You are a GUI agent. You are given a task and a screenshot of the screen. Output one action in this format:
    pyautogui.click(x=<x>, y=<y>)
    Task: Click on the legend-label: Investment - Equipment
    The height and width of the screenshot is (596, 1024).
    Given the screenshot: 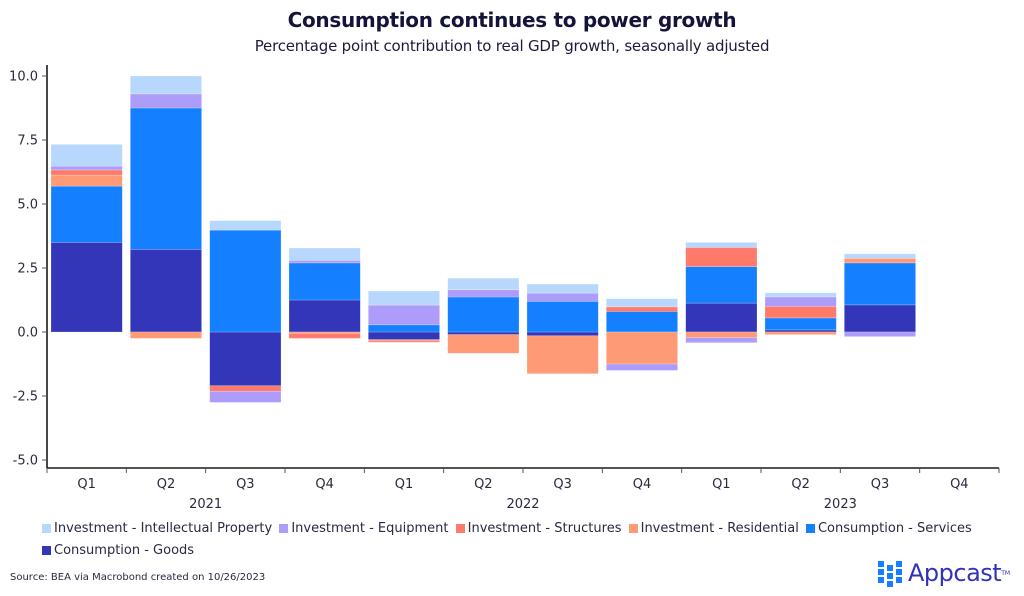 What is the action you would take?
    pyautogui.click(x=370, y=528)
    